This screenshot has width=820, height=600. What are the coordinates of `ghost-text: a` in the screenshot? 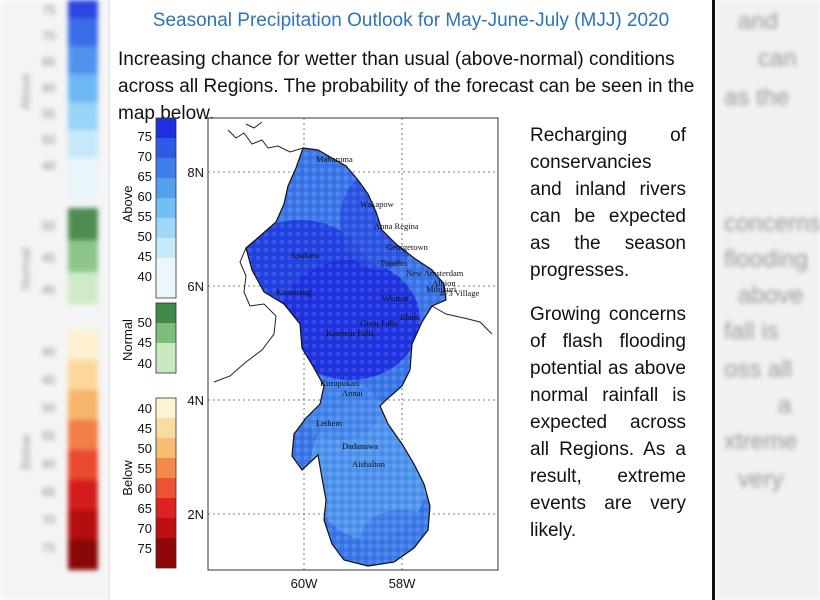 It's located at (785, 405).